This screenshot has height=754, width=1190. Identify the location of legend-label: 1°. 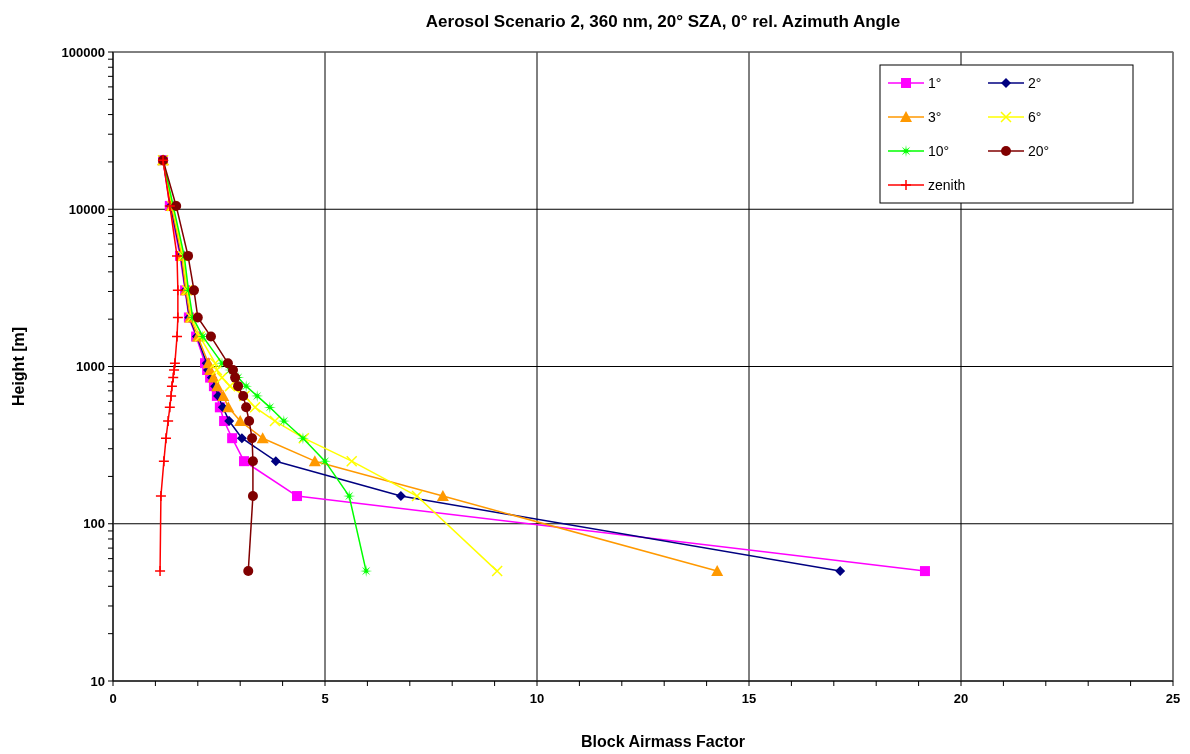
(935, 83).